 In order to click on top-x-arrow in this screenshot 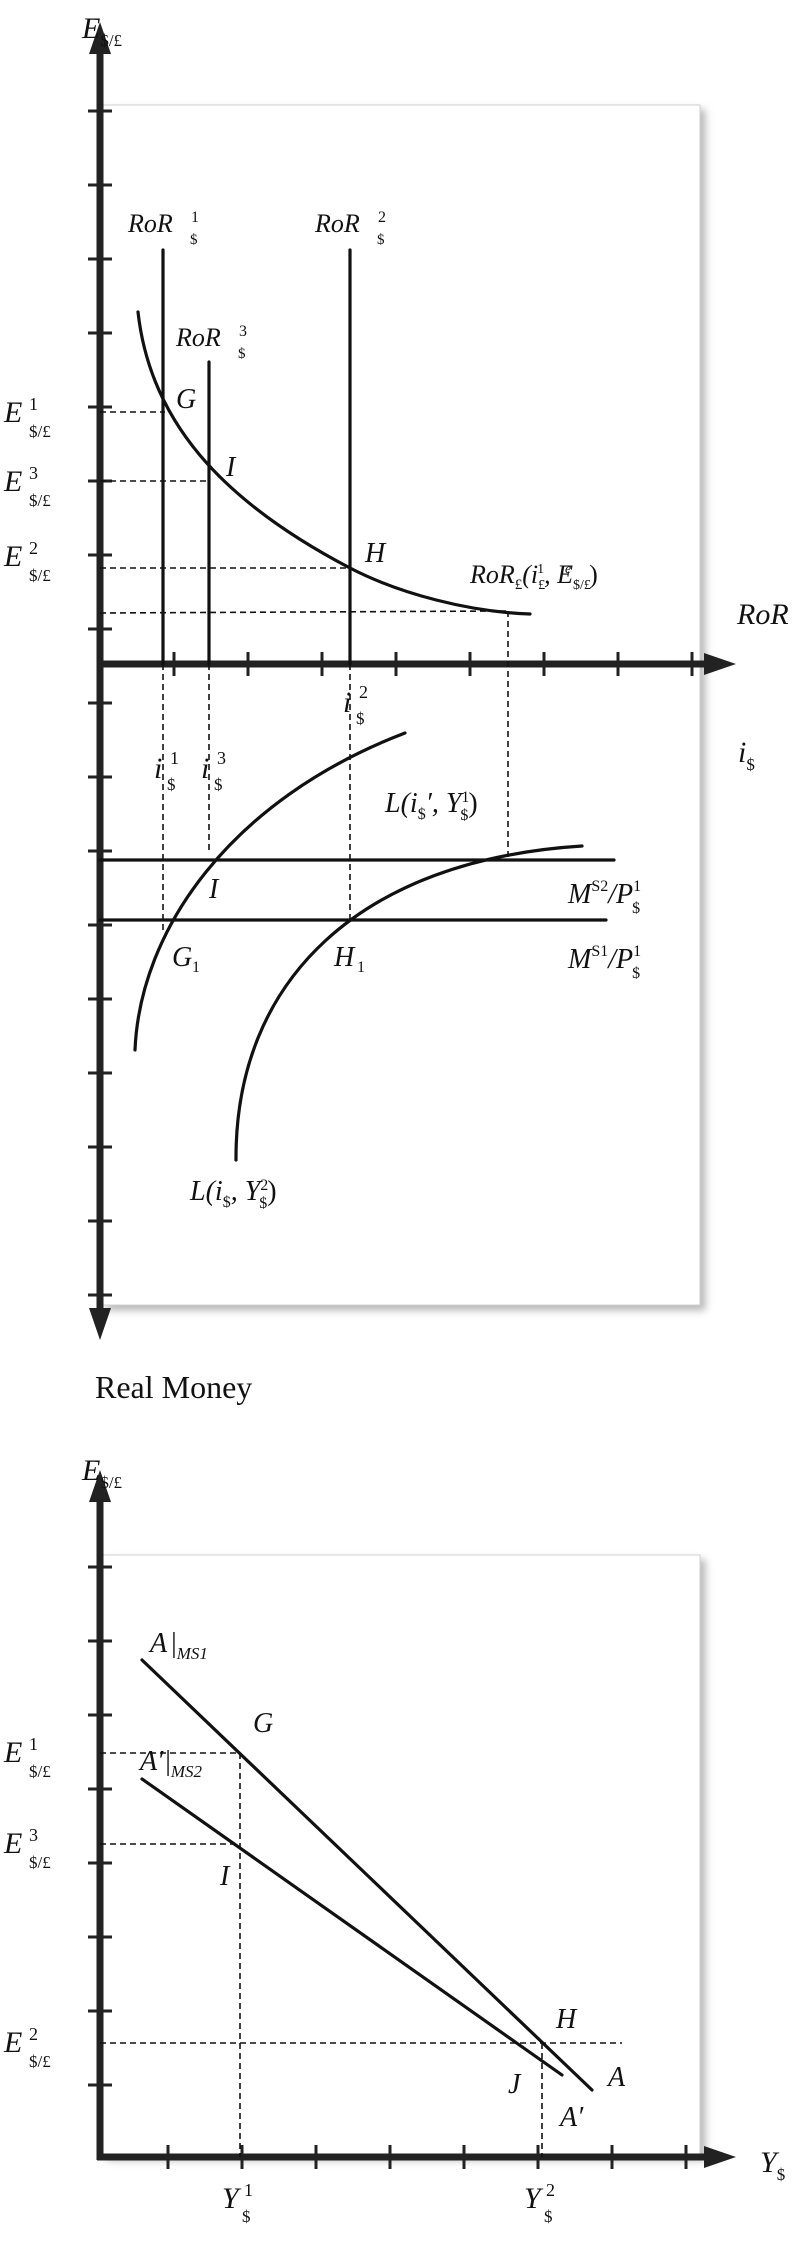, I will do `click(720, 664)`.